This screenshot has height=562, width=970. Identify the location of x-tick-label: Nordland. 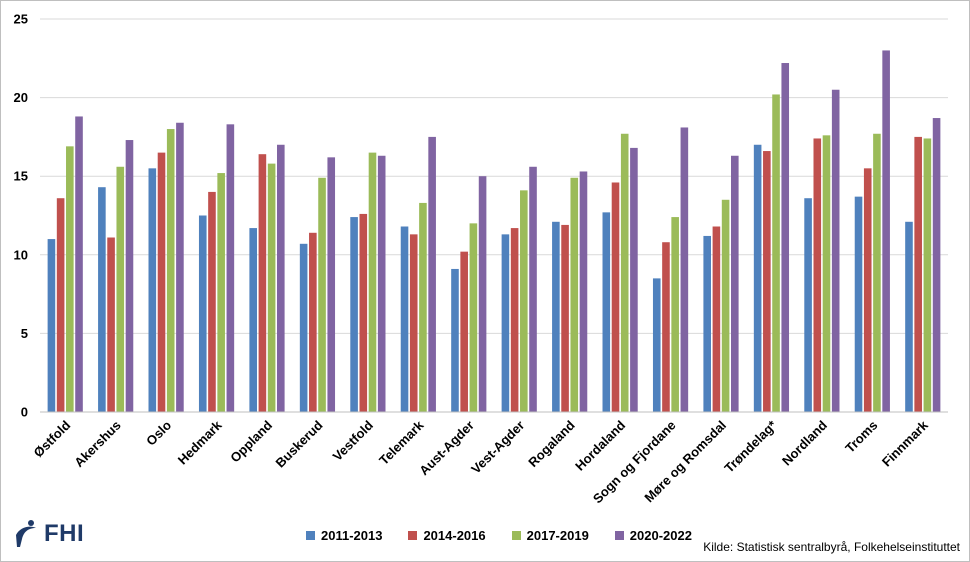
(804, 442).